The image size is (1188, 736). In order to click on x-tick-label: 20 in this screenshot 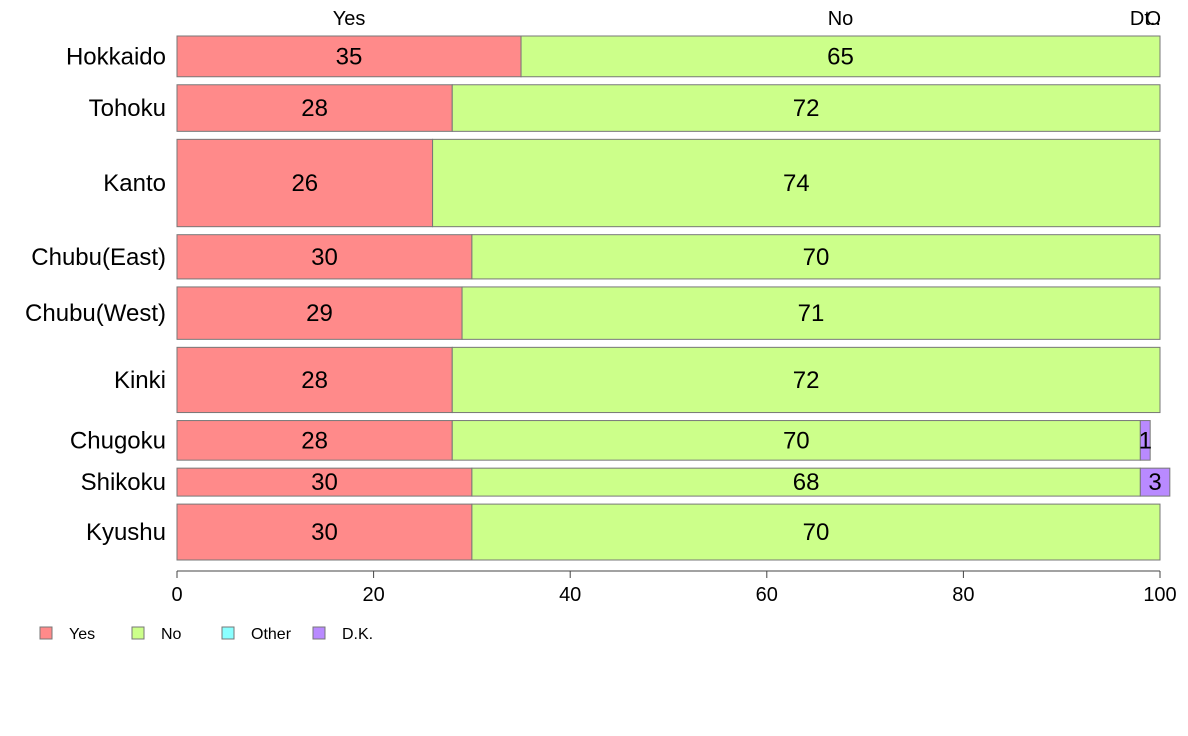, I will do `click(373, 595)`.